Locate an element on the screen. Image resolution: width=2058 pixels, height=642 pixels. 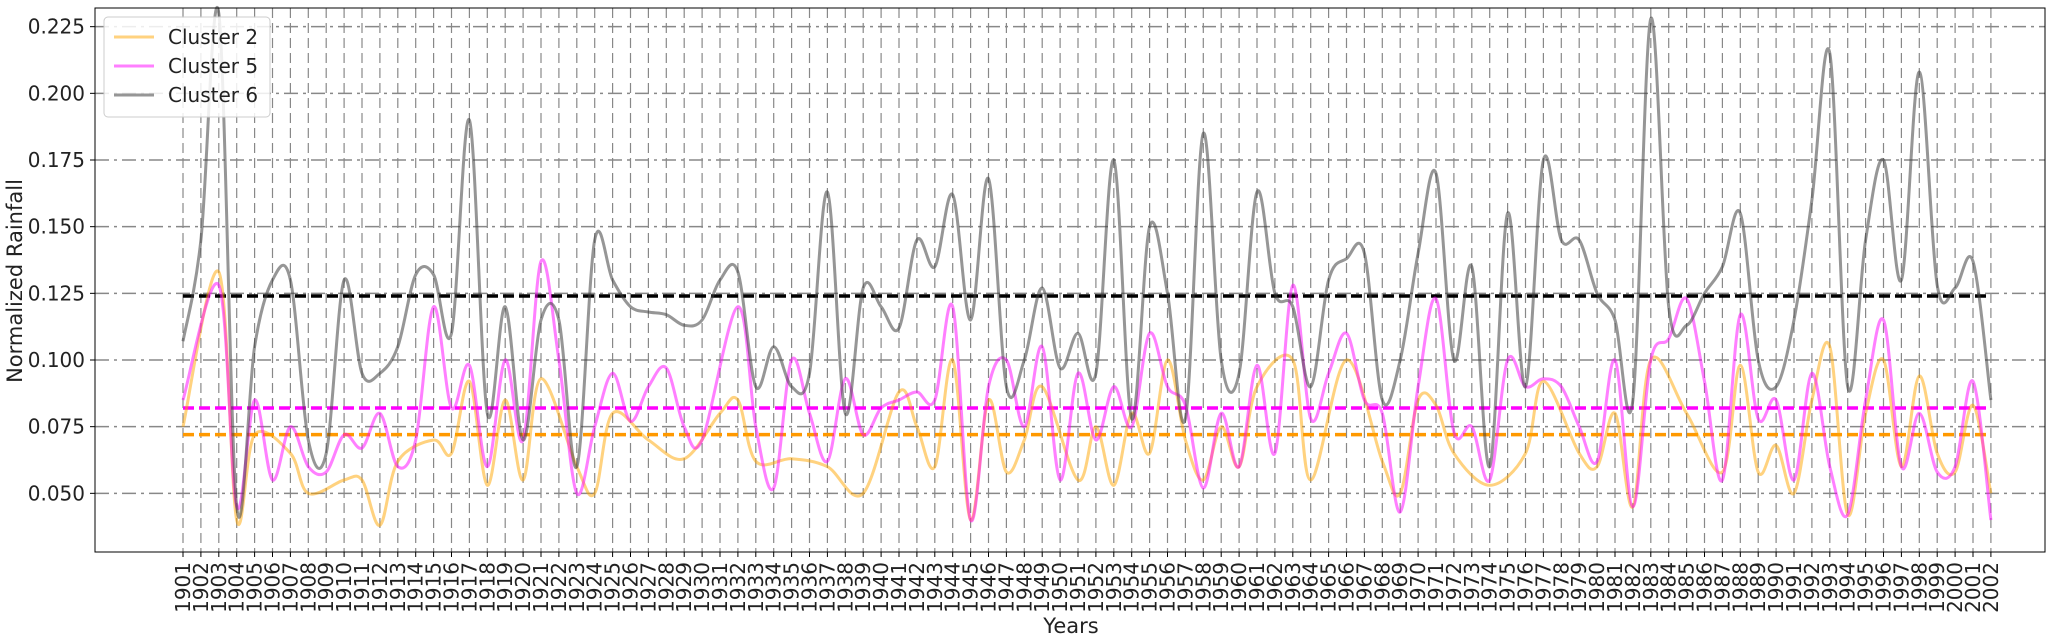
x-tick-label: 1964 is located at coordinates (1311, 587).